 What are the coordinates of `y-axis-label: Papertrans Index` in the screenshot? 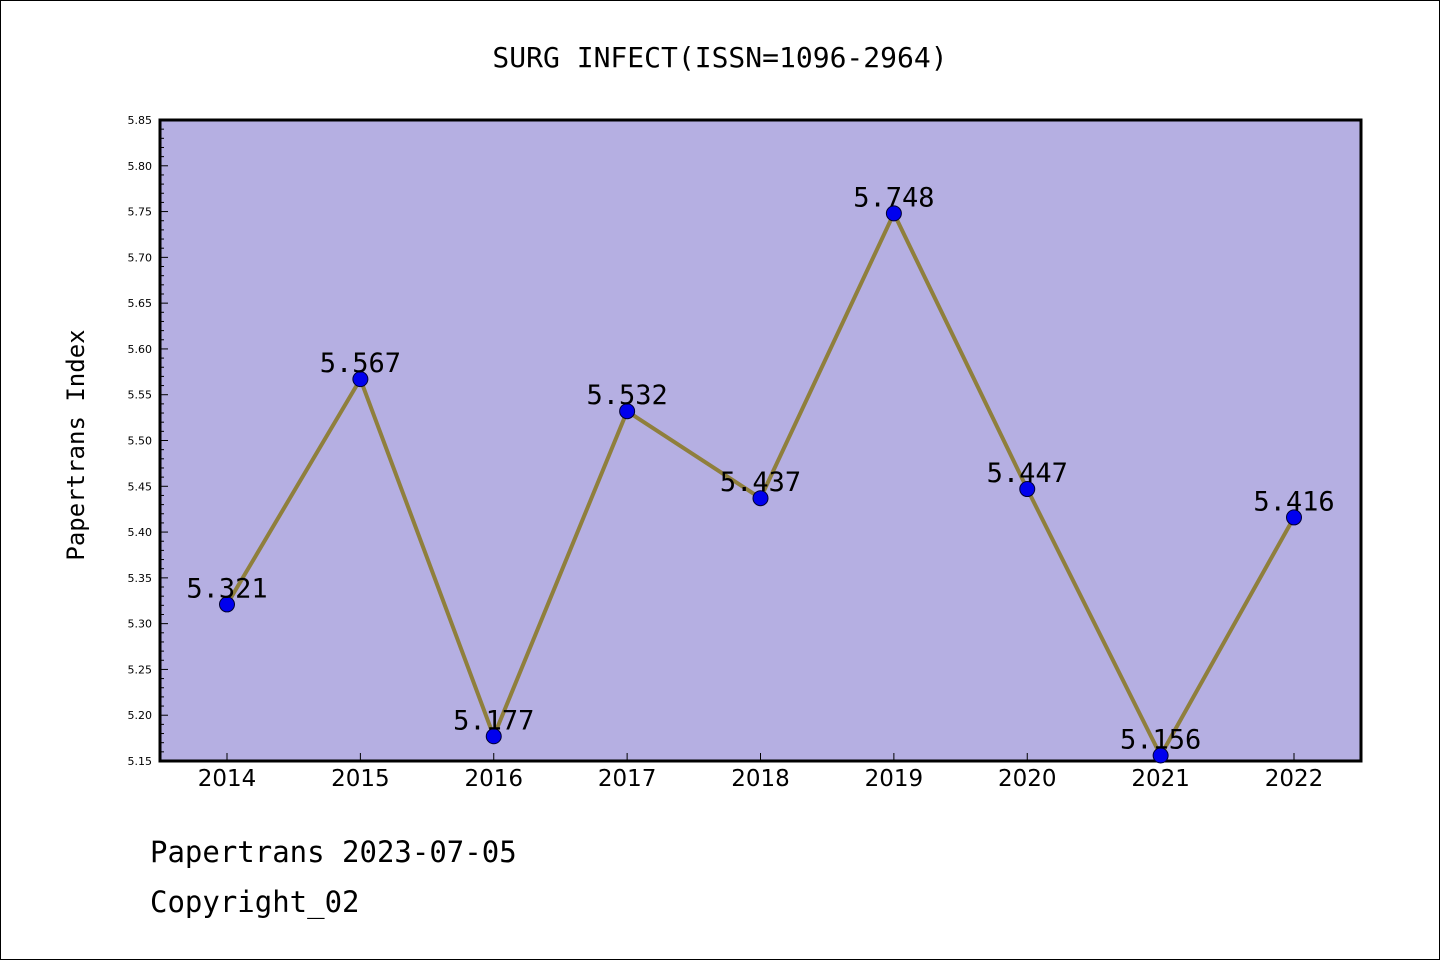 It's located at (76, 444).